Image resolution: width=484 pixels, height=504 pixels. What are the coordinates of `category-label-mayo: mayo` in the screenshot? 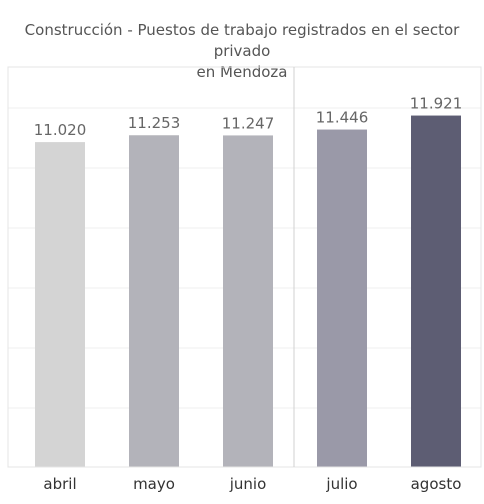 It's located at (154, 484).